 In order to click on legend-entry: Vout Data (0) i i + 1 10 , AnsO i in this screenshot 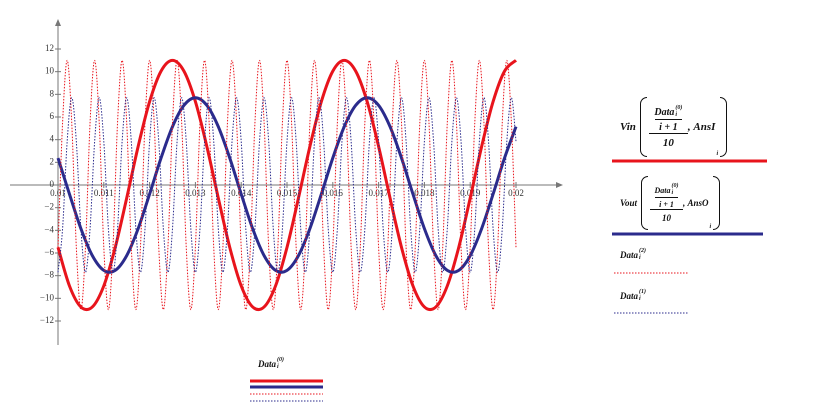, I will do `click(670, 203)`.